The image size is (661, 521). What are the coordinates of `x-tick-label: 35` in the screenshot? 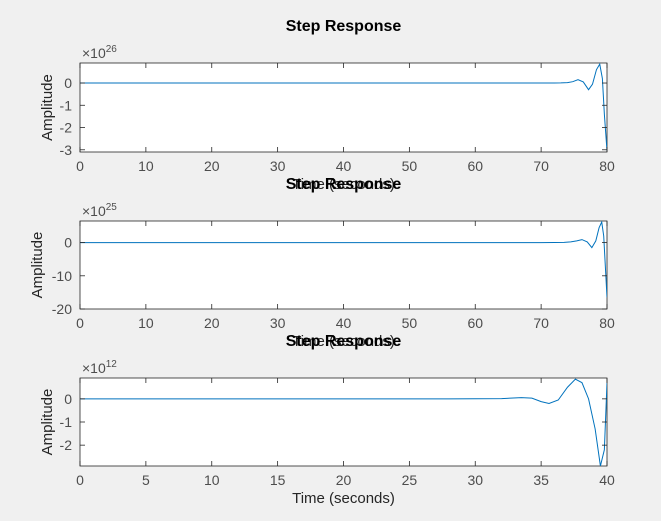 It's located at (541, 480).